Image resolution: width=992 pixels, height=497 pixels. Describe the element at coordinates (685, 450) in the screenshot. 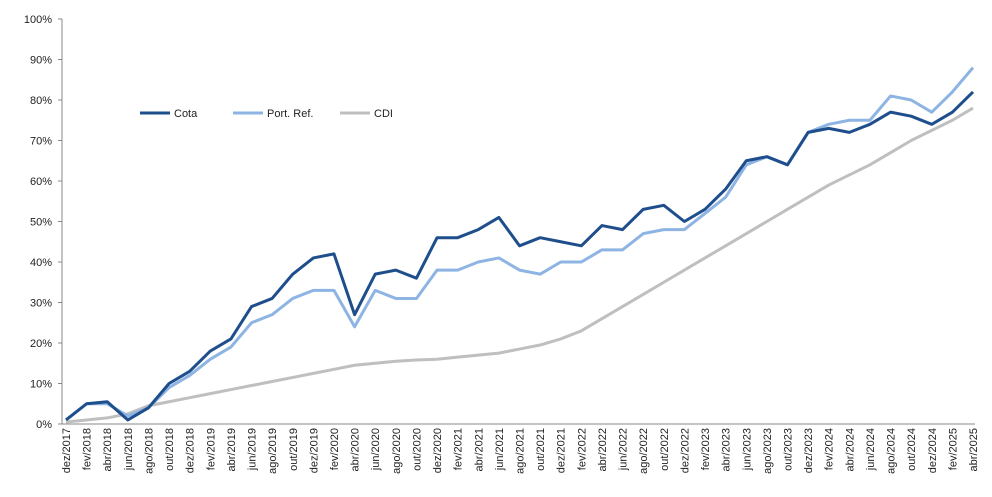

I see `x-tick-label: dez/2022` at that location.